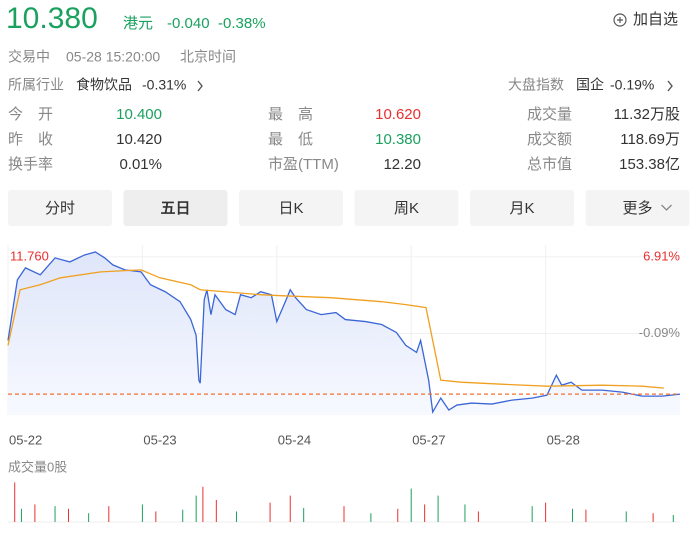  Describe the element at coordinates (139, 114) in the screenshot. I see `stat-value: 10.400` at that location.